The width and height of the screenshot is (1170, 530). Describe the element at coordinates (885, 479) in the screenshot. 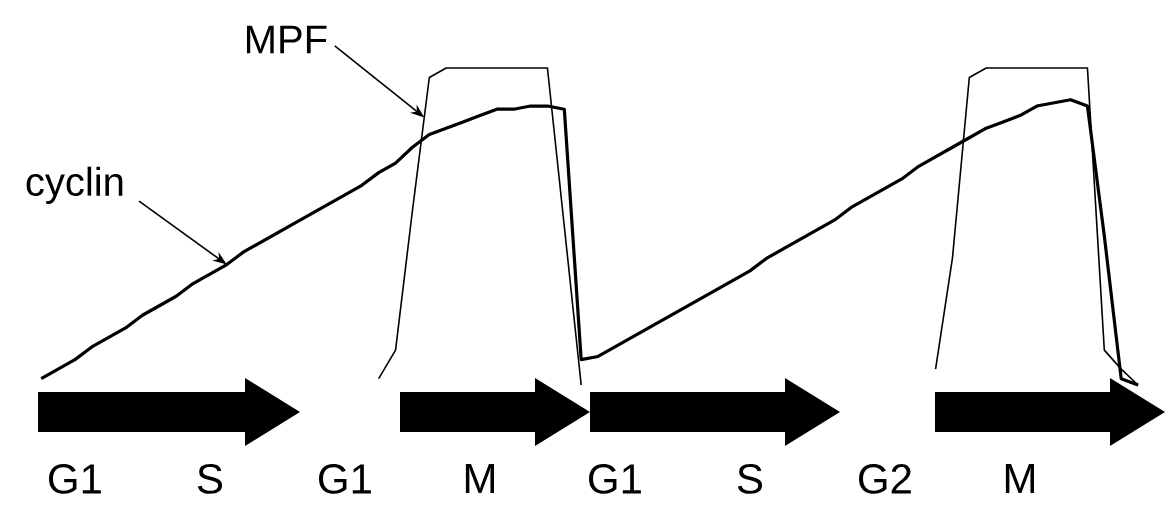

I see `x-tick-label: G2` at that location.